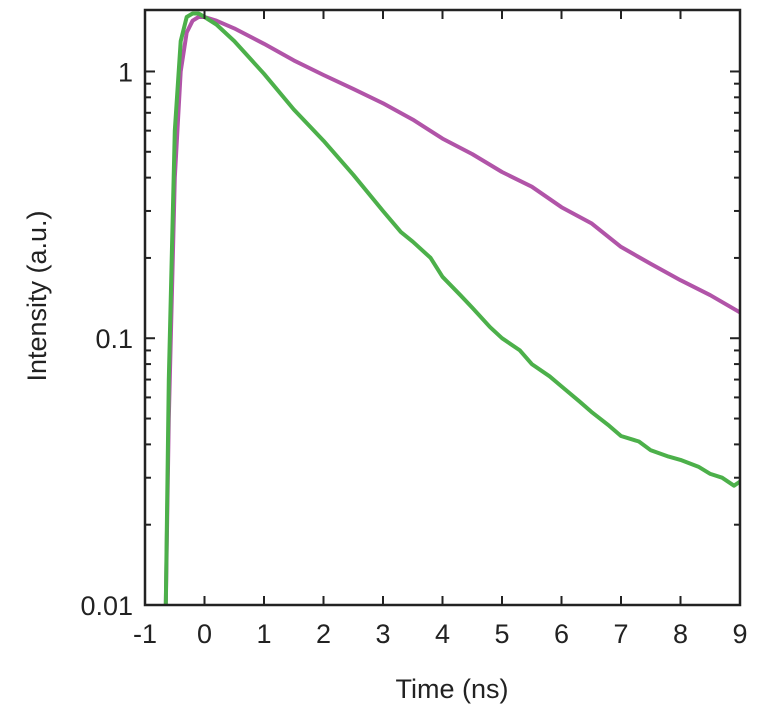 Image resolution: width=766 pixels, height=712 pixels. Describe the element at coordinates (204, 634) in the screenshot. I see `x-tick-label: 0` at that location.